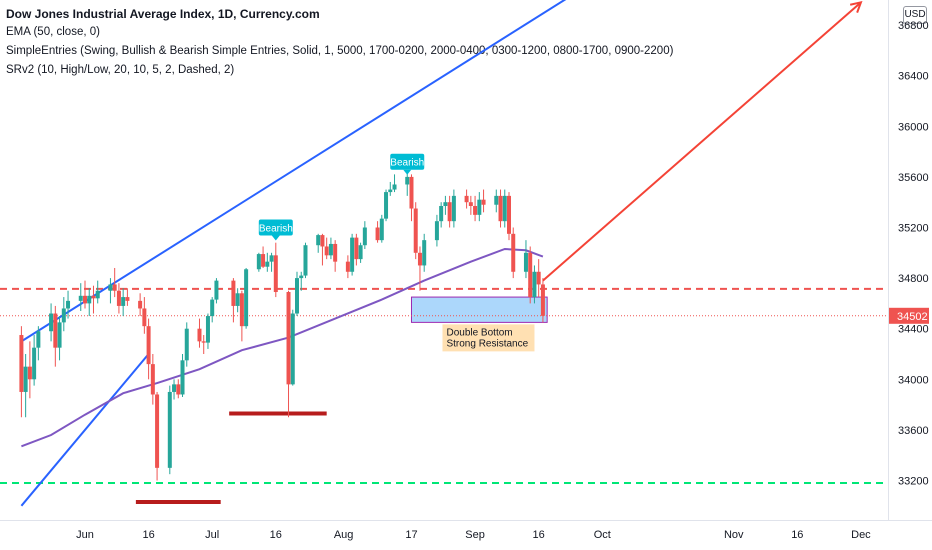 The image size is (932, 550). Describe the element at coordinates (487, 343) in the screenshot. I see `double-bottom-note-line: Strong Resistance` at that location.